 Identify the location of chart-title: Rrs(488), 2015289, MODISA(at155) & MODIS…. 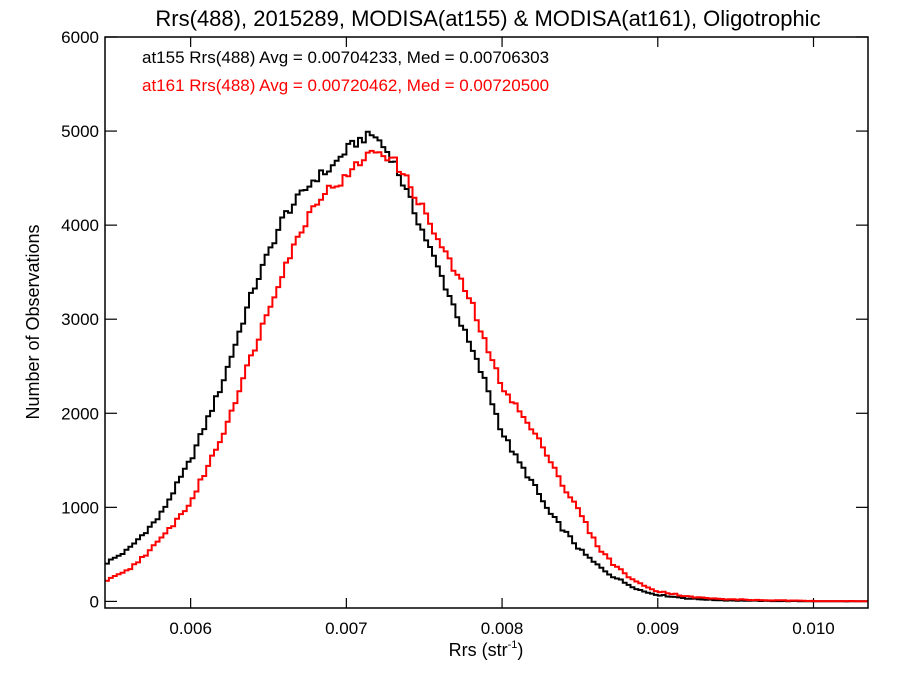
(487, 18).